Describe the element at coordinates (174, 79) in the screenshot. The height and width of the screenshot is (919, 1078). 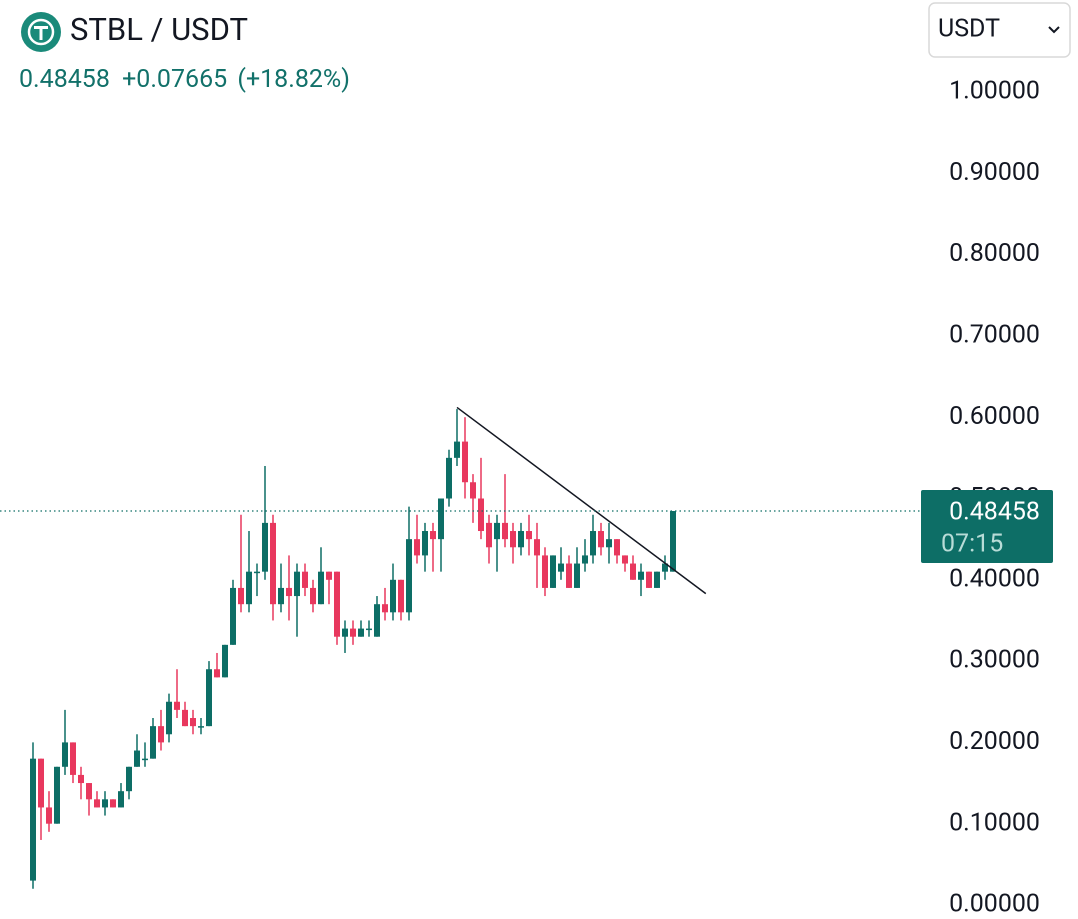
I see `price-change: +0.07665` at that location.